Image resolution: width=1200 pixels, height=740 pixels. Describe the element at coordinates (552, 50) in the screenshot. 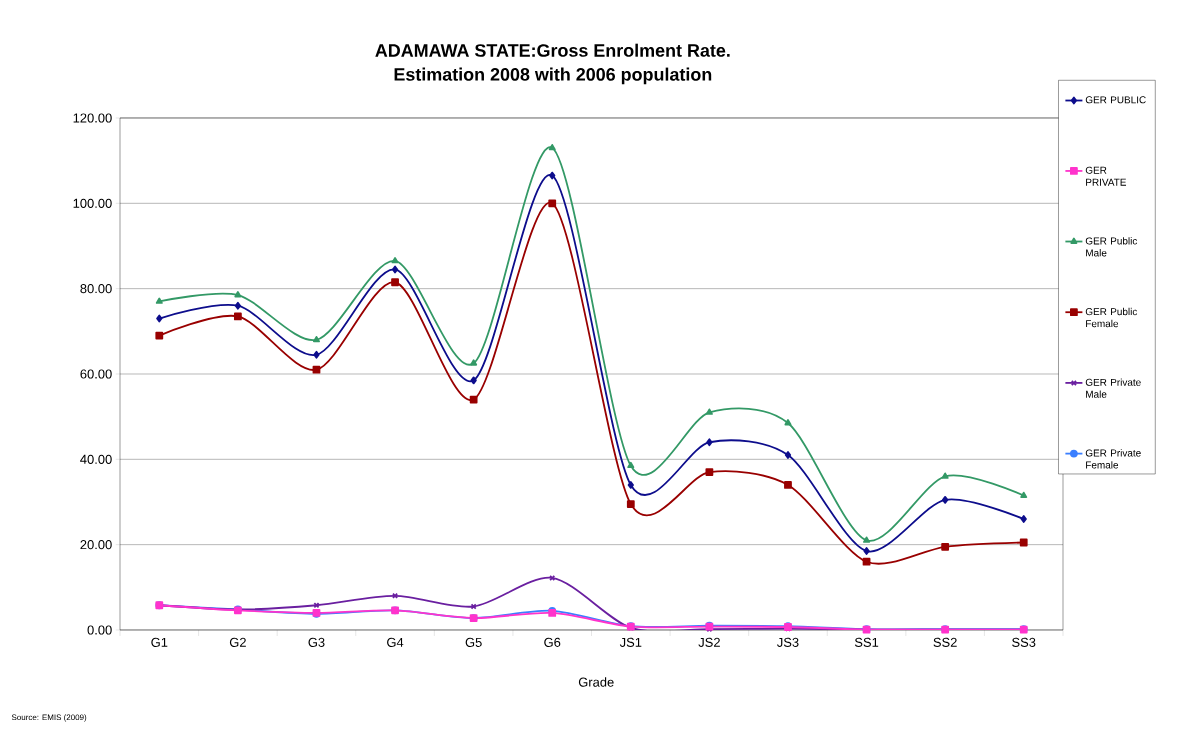

I see `chart-title: ADAMAWA STATE:Gross Enrolment Rate.` at that location.